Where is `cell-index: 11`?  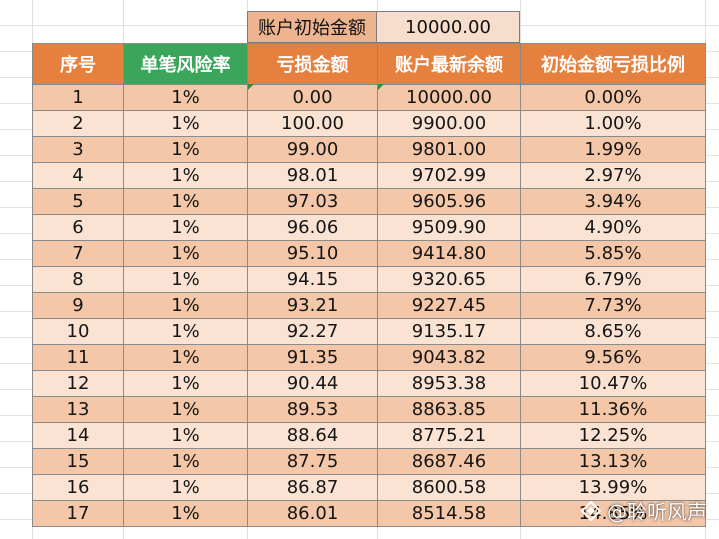
cell-index: 11 is located at coordinates (78, 357).